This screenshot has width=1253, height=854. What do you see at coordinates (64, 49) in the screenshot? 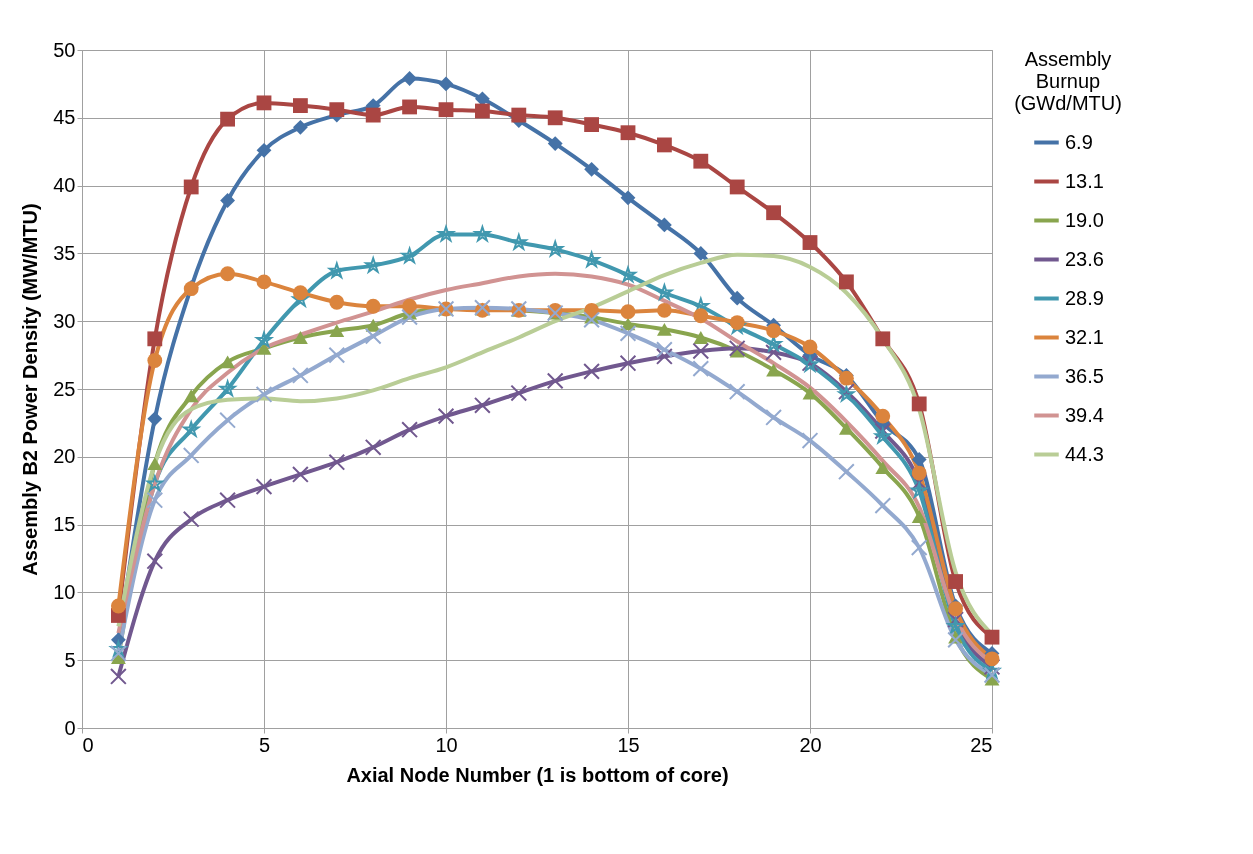
I see `y-tick-label: 50` at bounding box center [64, 49].